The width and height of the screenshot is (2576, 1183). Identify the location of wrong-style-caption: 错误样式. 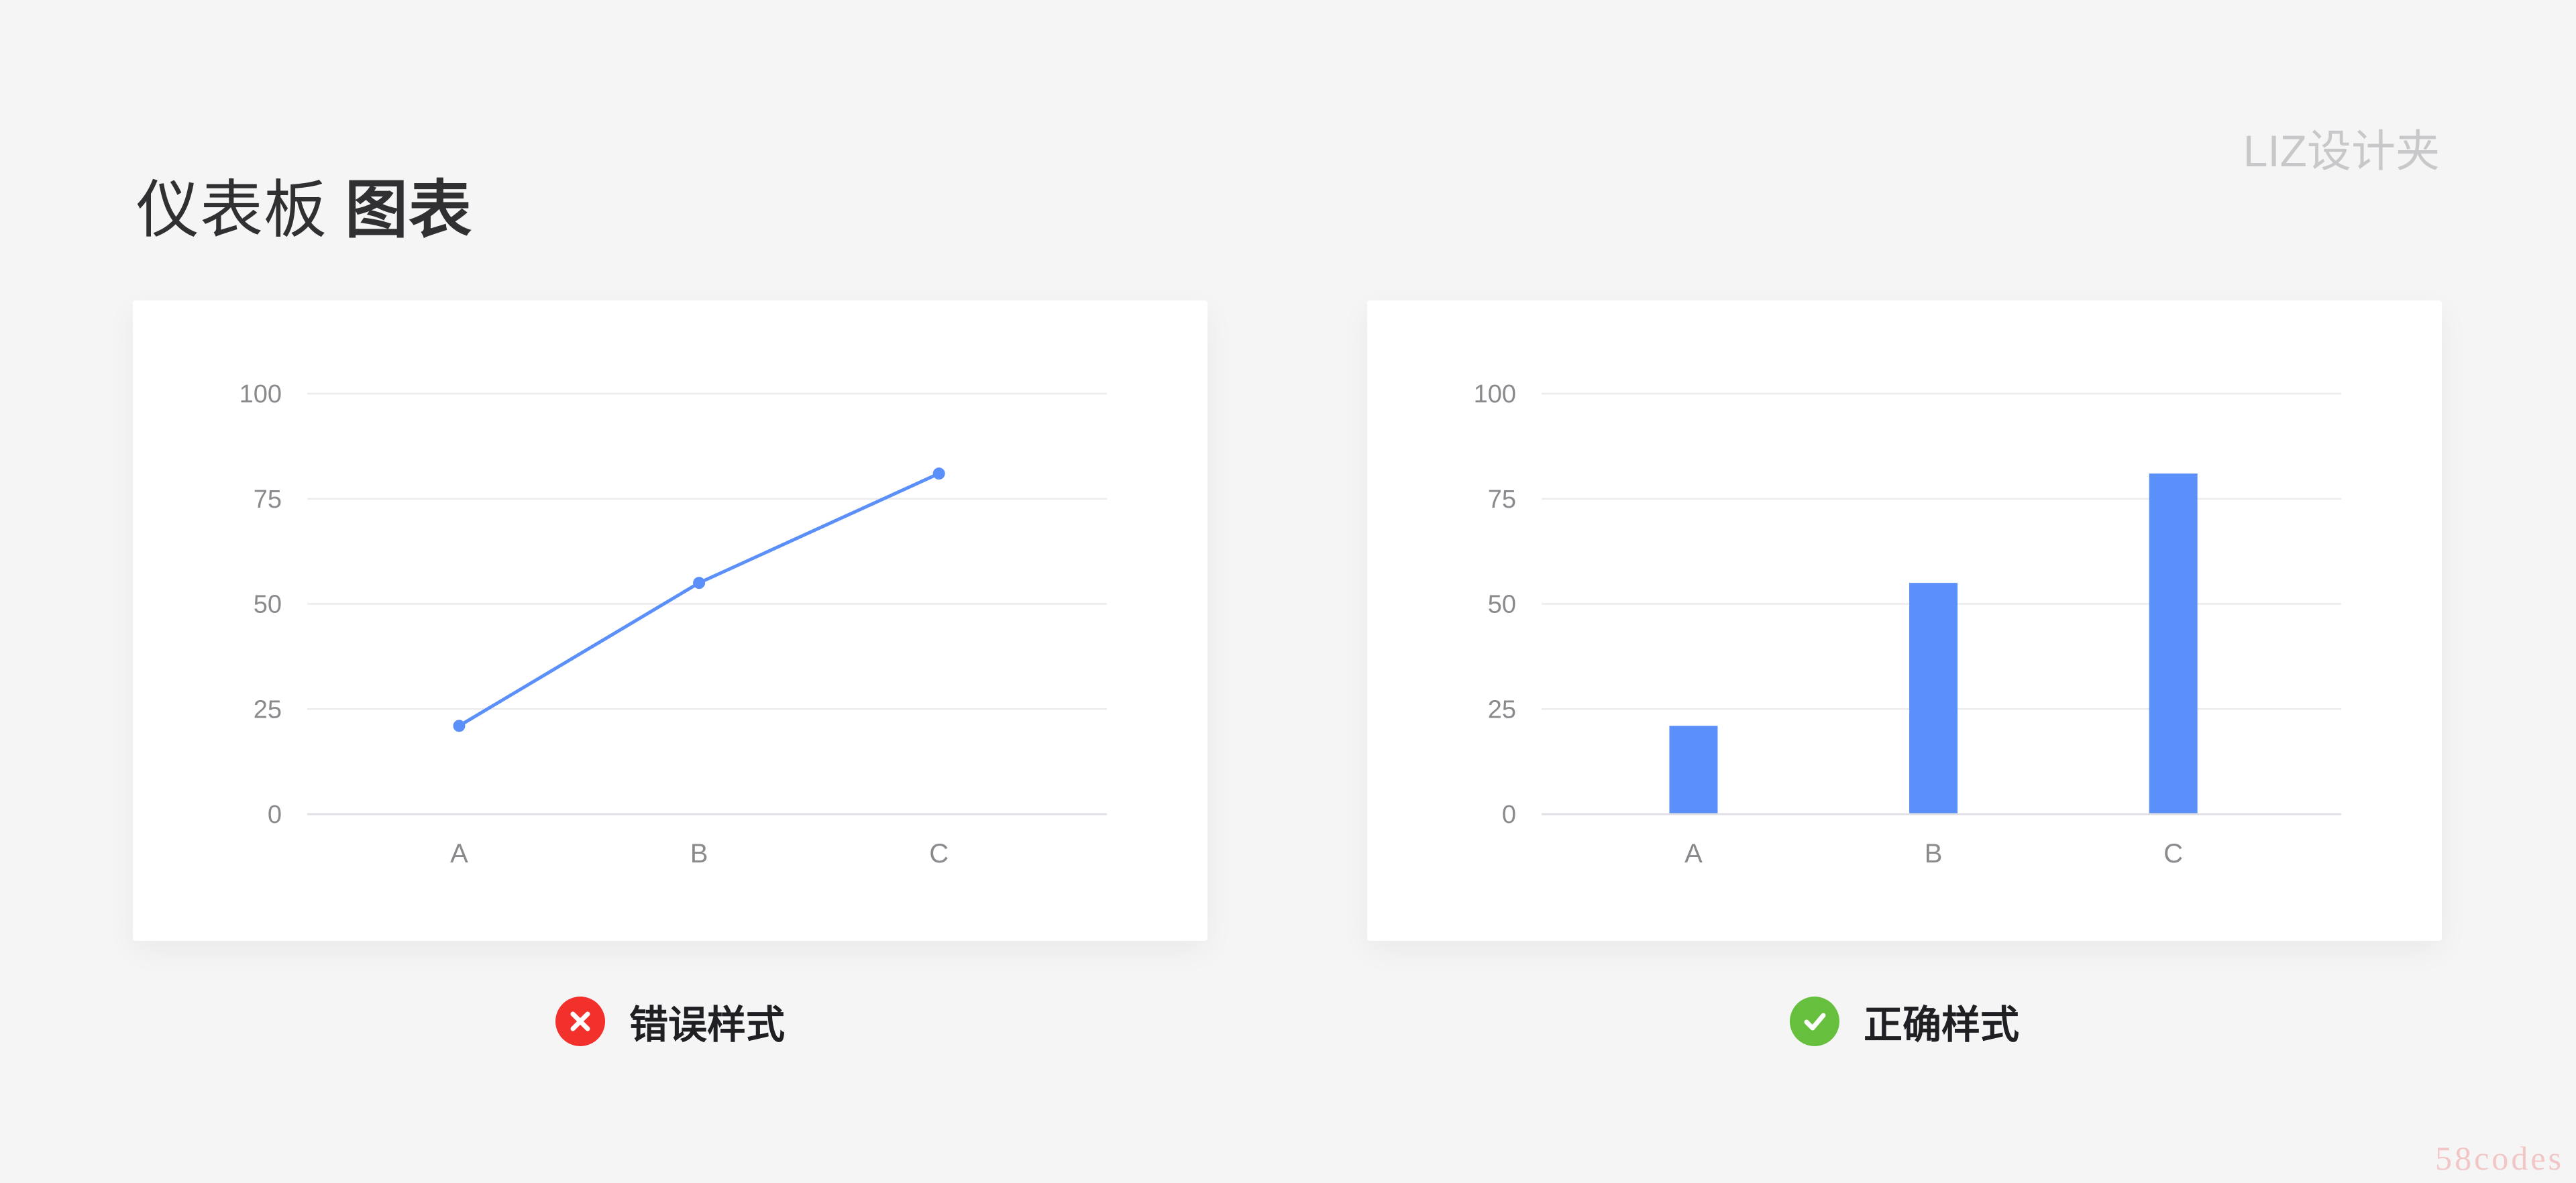
(670, 1021).